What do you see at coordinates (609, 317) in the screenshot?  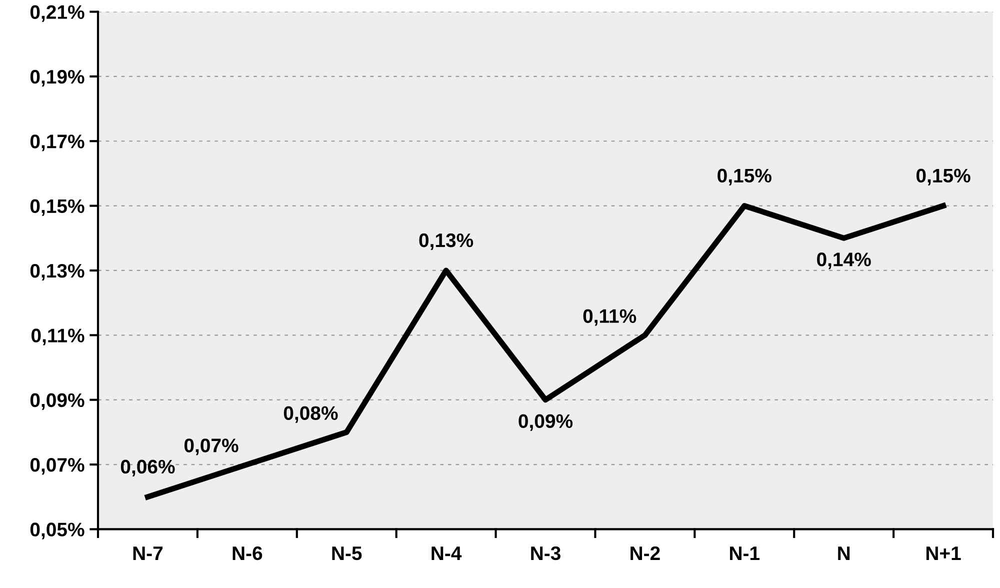 I see `data-label: 0,11%` at bounding box center [609, 317].